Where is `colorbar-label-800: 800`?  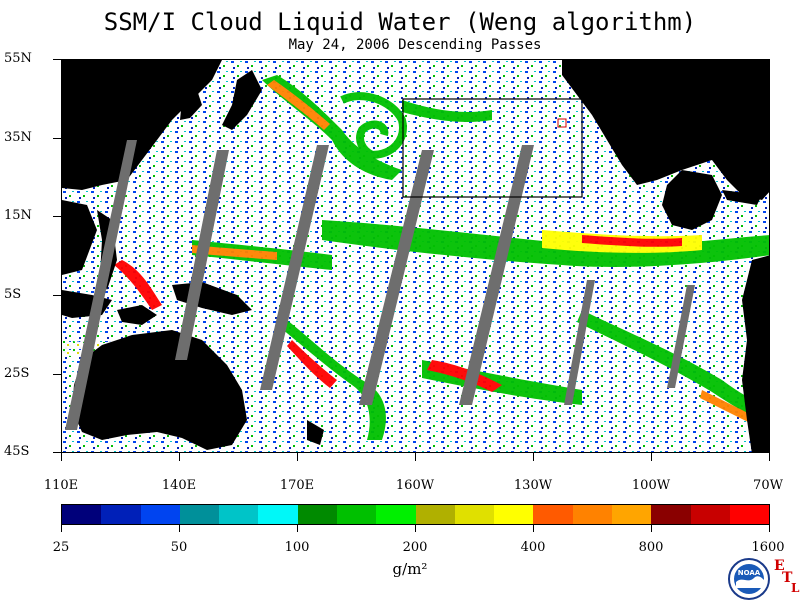
colorbar-label-800: 800 is located at coordinates (651, 547).